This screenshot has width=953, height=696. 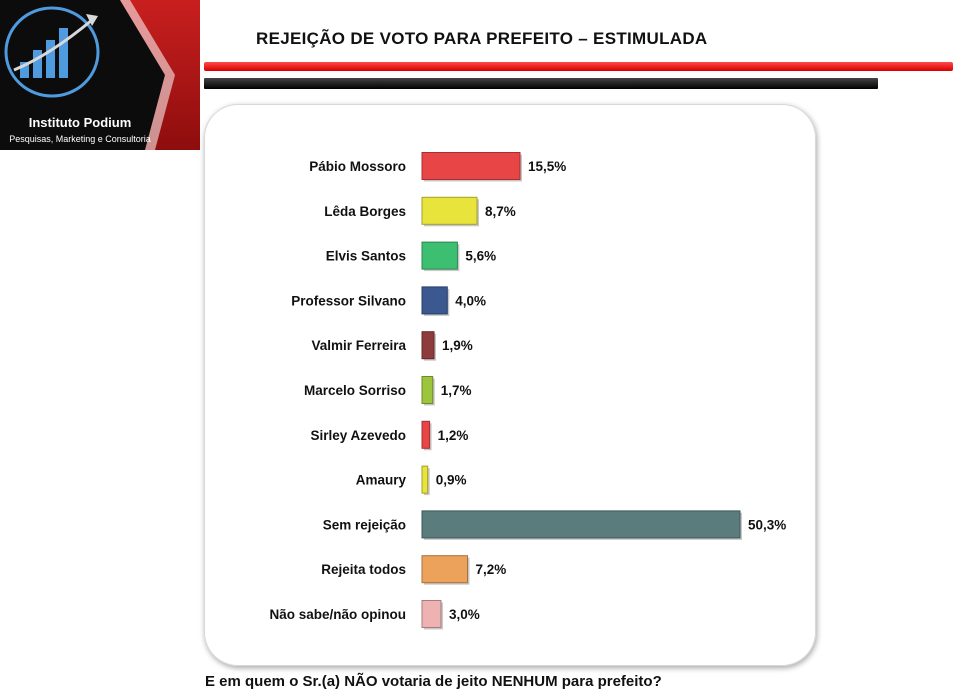 What do you see at coordinates (470, 300) in the screenshot?
I see `value-label: 4,0%` at bounding box center [470, 300].